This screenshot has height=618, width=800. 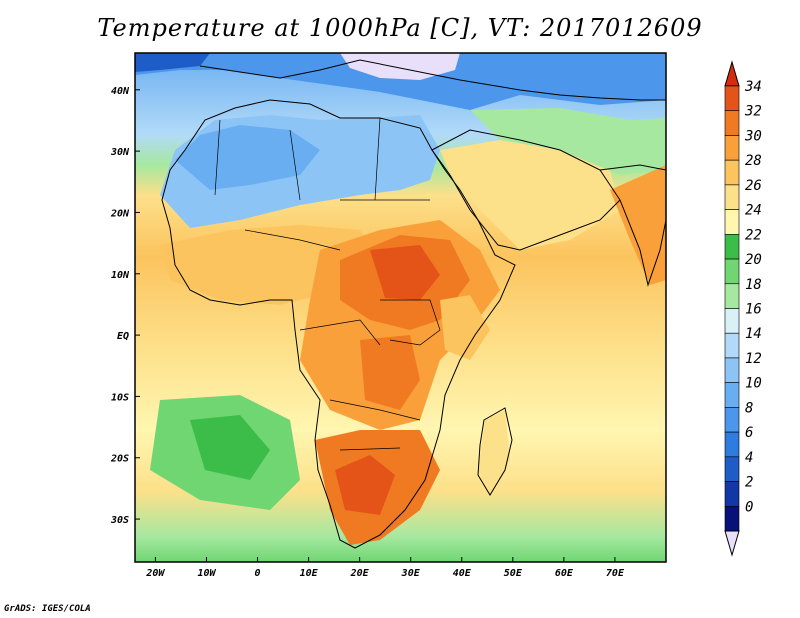 What do you see at coordinates (360, 573) in the screenshot?
I see `x-tick-label: 20E` at bounding box center [360, 573].